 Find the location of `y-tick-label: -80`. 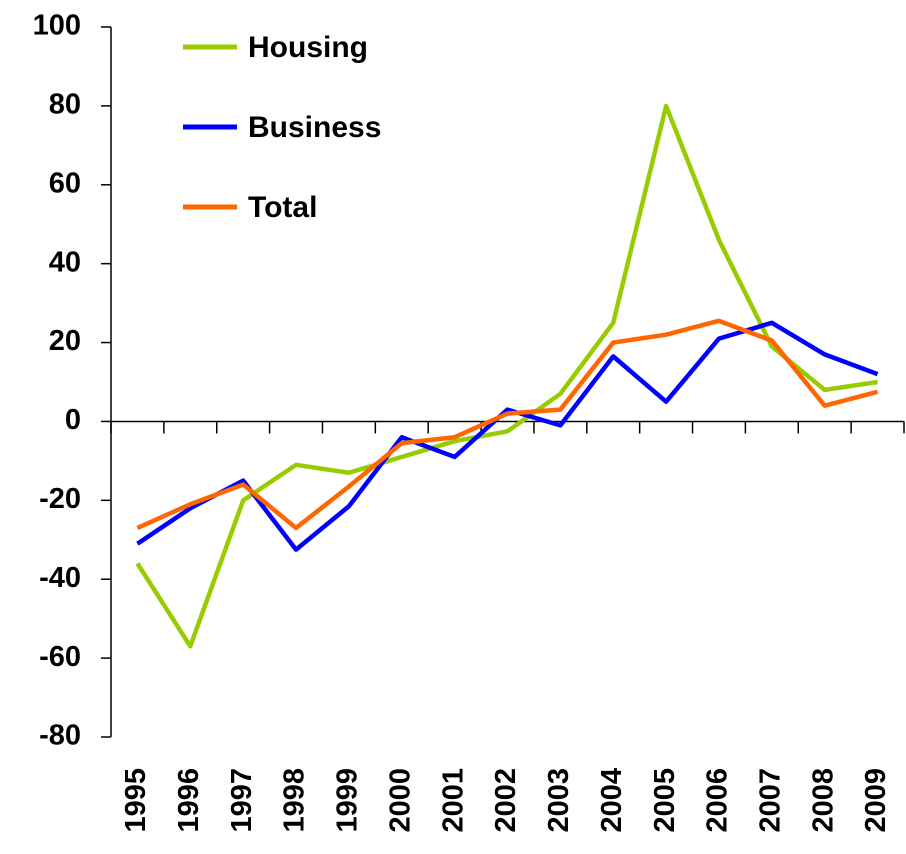

y-tick-label: -80 is located at coordinates (60, 736).